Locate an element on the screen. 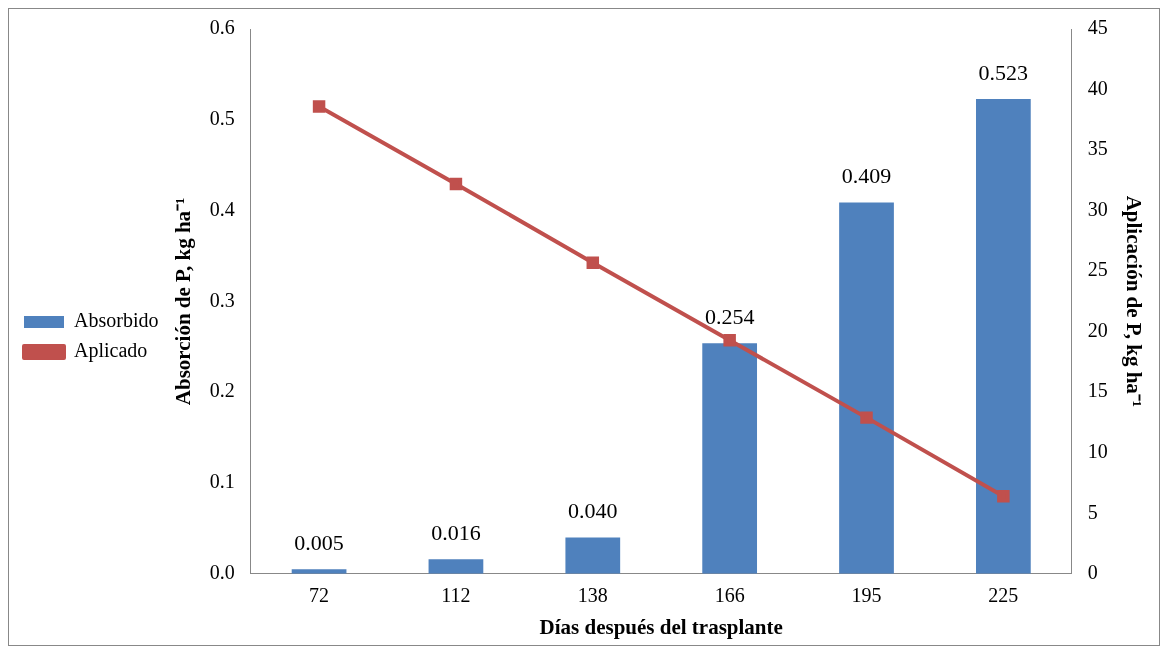 The width and height of the screenshot is (1172, 653). y-tick-label: 0.6 is located at coordinates (222, 27).